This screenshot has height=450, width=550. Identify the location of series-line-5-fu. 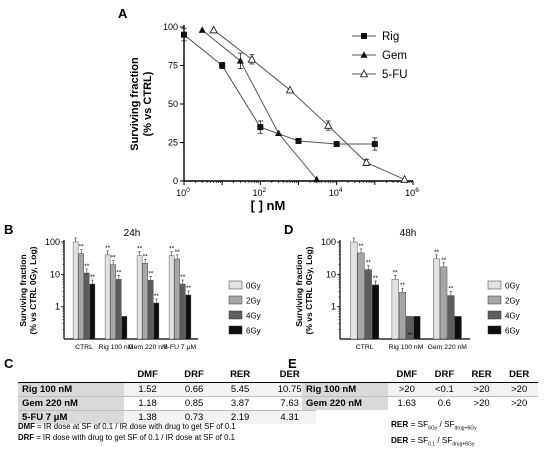
(309, 104).